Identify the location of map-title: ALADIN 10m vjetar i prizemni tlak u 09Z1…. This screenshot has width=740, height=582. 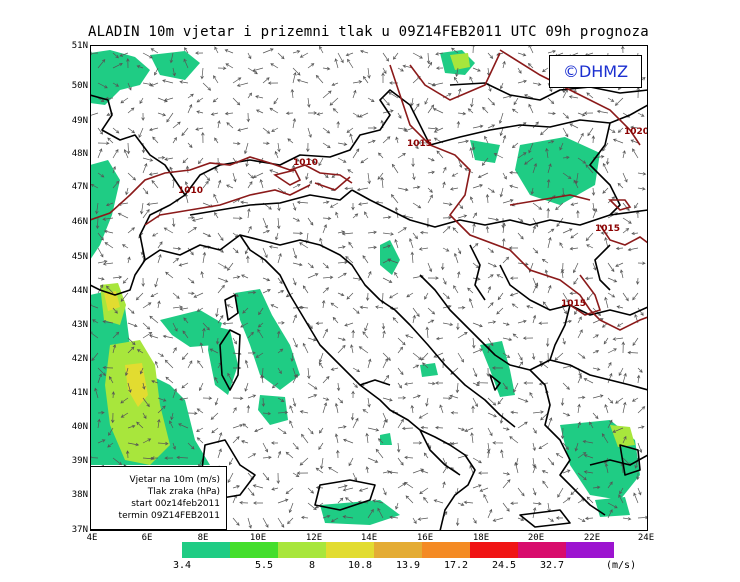
(368, 32).